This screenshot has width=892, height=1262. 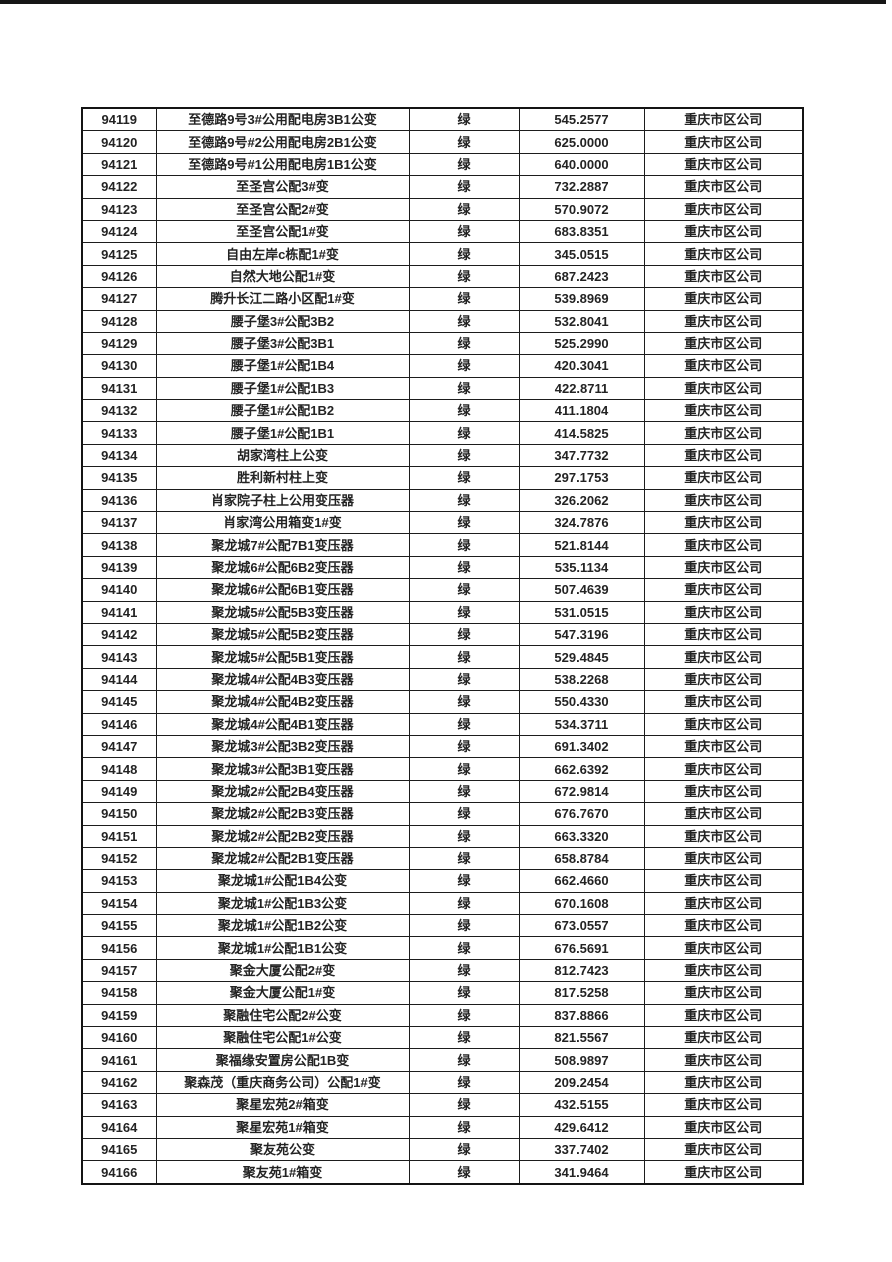 I want to click on cell-transformer-name: 聚龙城5#公配5B3变压器, so click(x=282, y=612).